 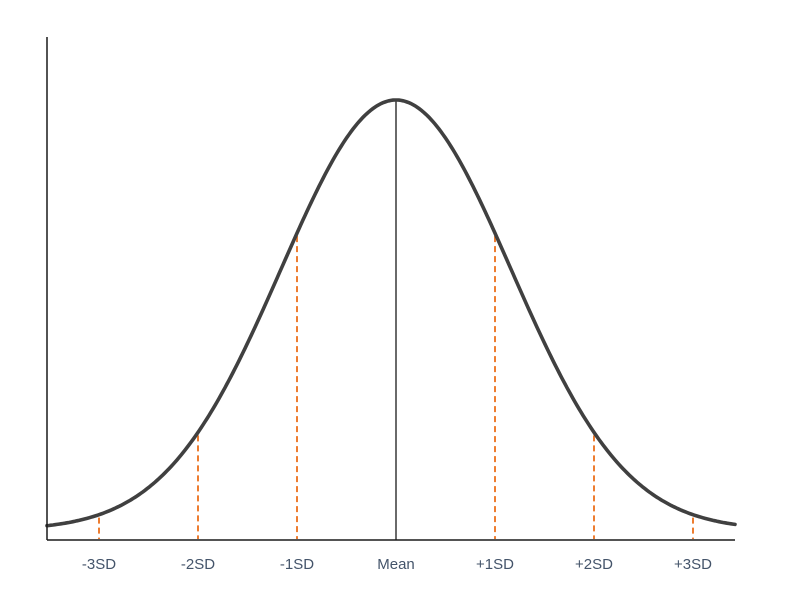 I want to click on x-tick-label-pos2sd: +2SD, so click(x=594, y=564).